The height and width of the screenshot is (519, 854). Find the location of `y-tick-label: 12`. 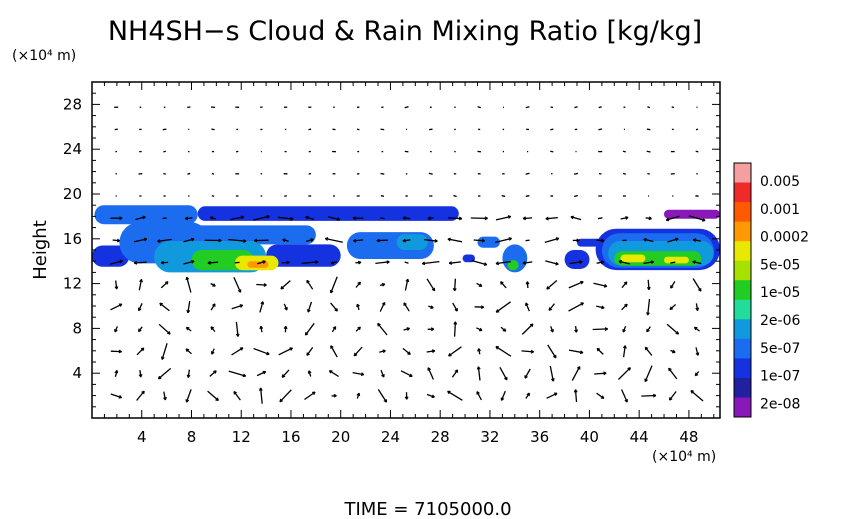

y-tick-label: 12 is located at coordinates (72, 284).